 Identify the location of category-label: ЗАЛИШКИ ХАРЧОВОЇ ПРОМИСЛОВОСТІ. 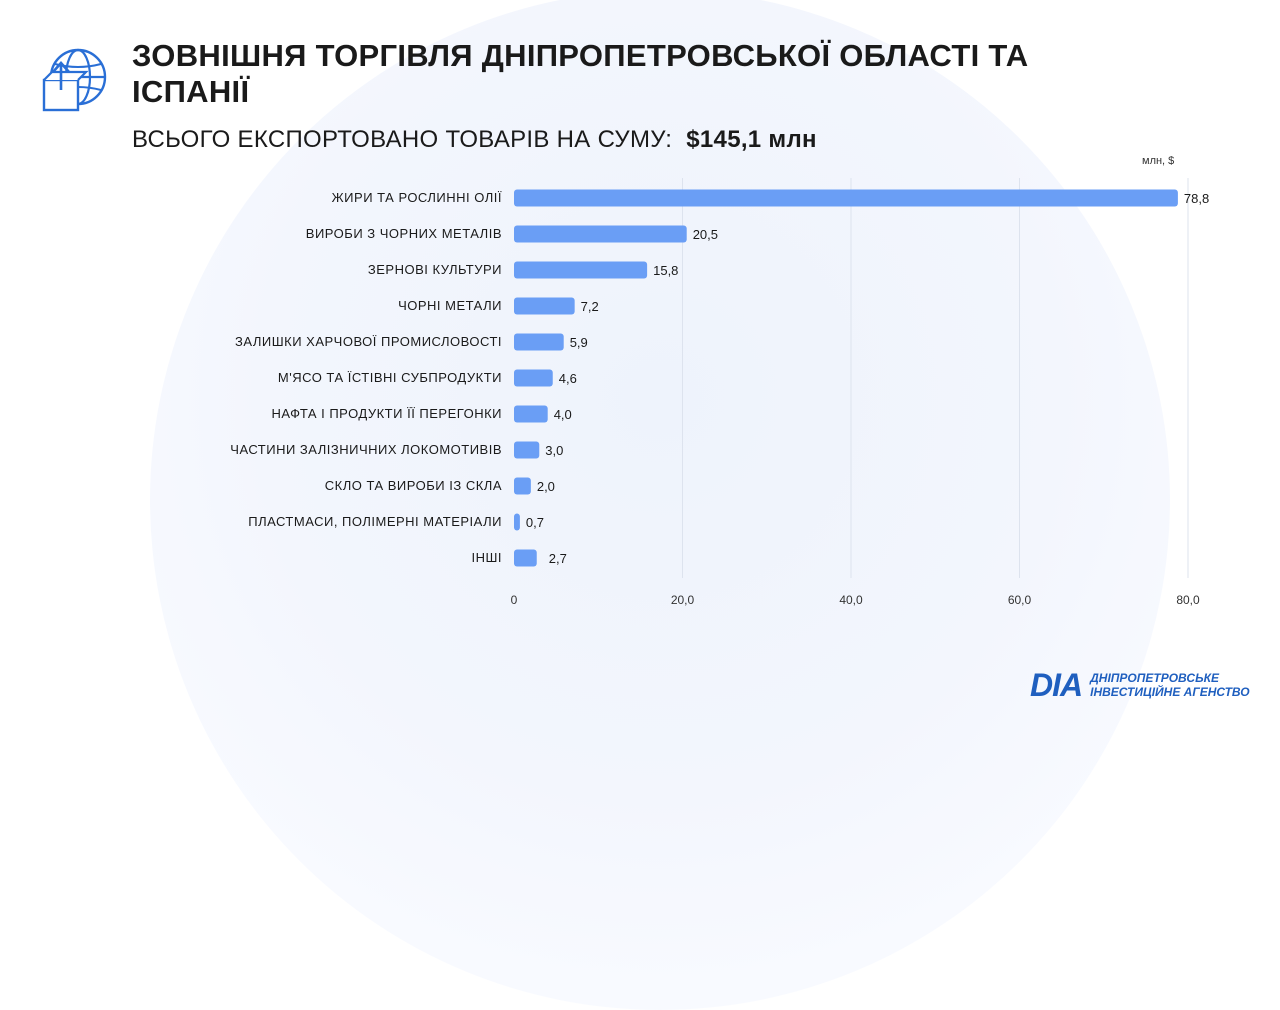
(368, 341).